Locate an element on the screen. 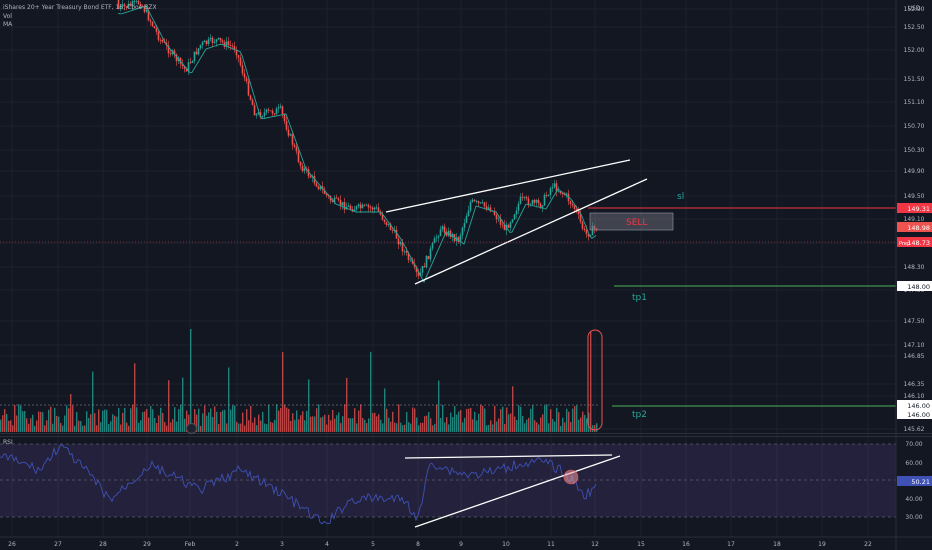  price-tick-label: 149.90 is located at coordinates (914, 171).